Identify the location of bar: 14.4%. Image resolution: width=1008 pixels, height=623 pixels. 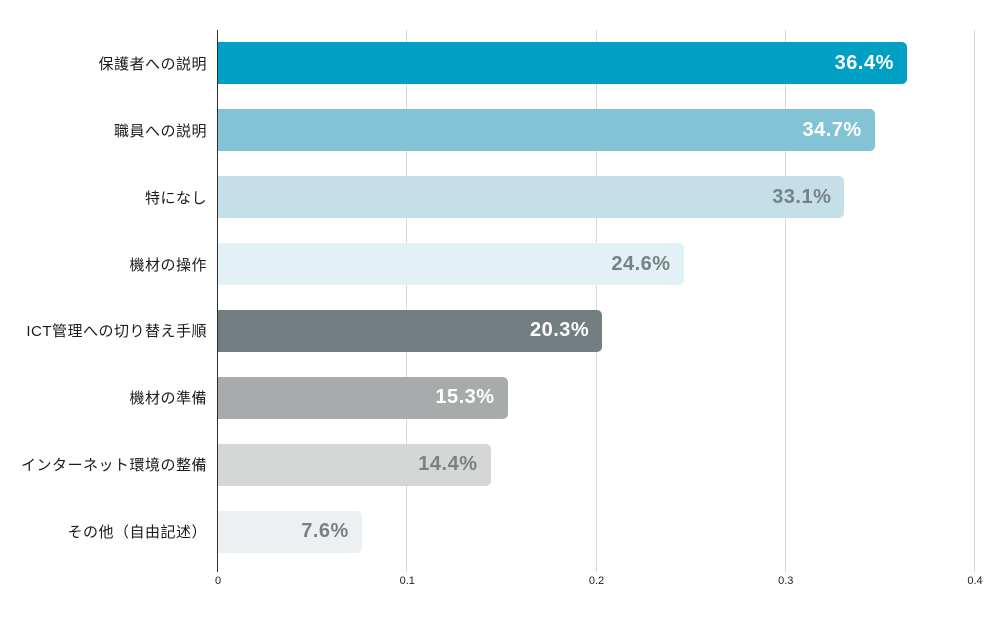
(354, 464).